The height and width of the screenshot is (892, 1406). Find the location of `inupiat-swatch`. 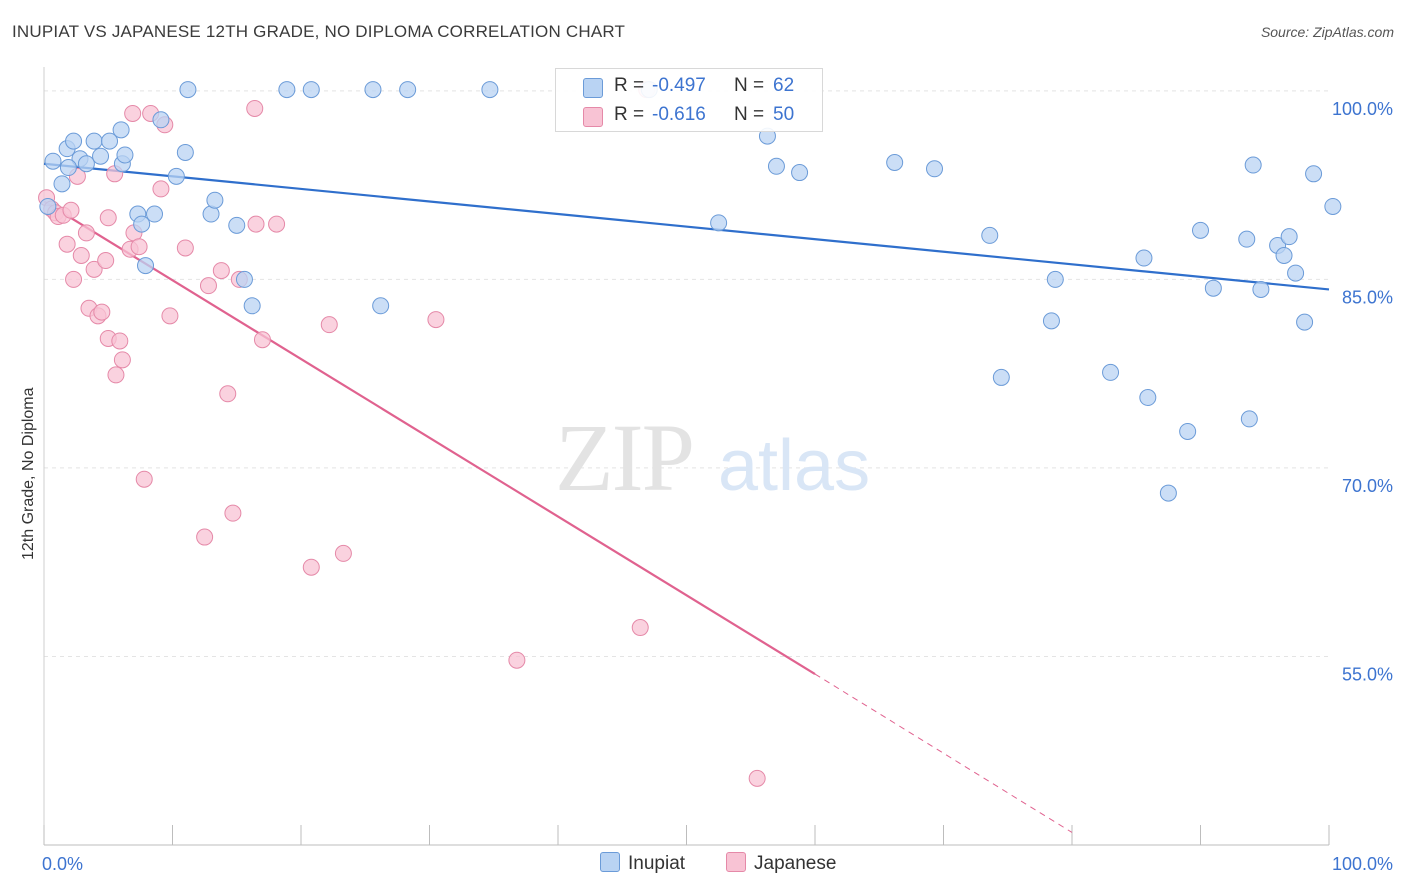

inupiat-swatch is located at coordinates (593, 88).